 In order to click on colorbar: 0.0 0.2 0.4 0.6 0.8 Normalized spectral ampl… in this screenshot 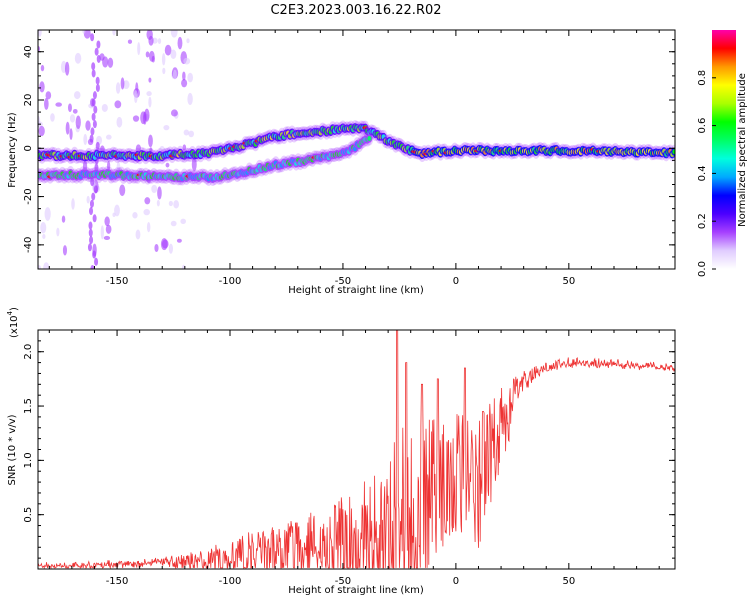, I will do `click(722, 153)`.